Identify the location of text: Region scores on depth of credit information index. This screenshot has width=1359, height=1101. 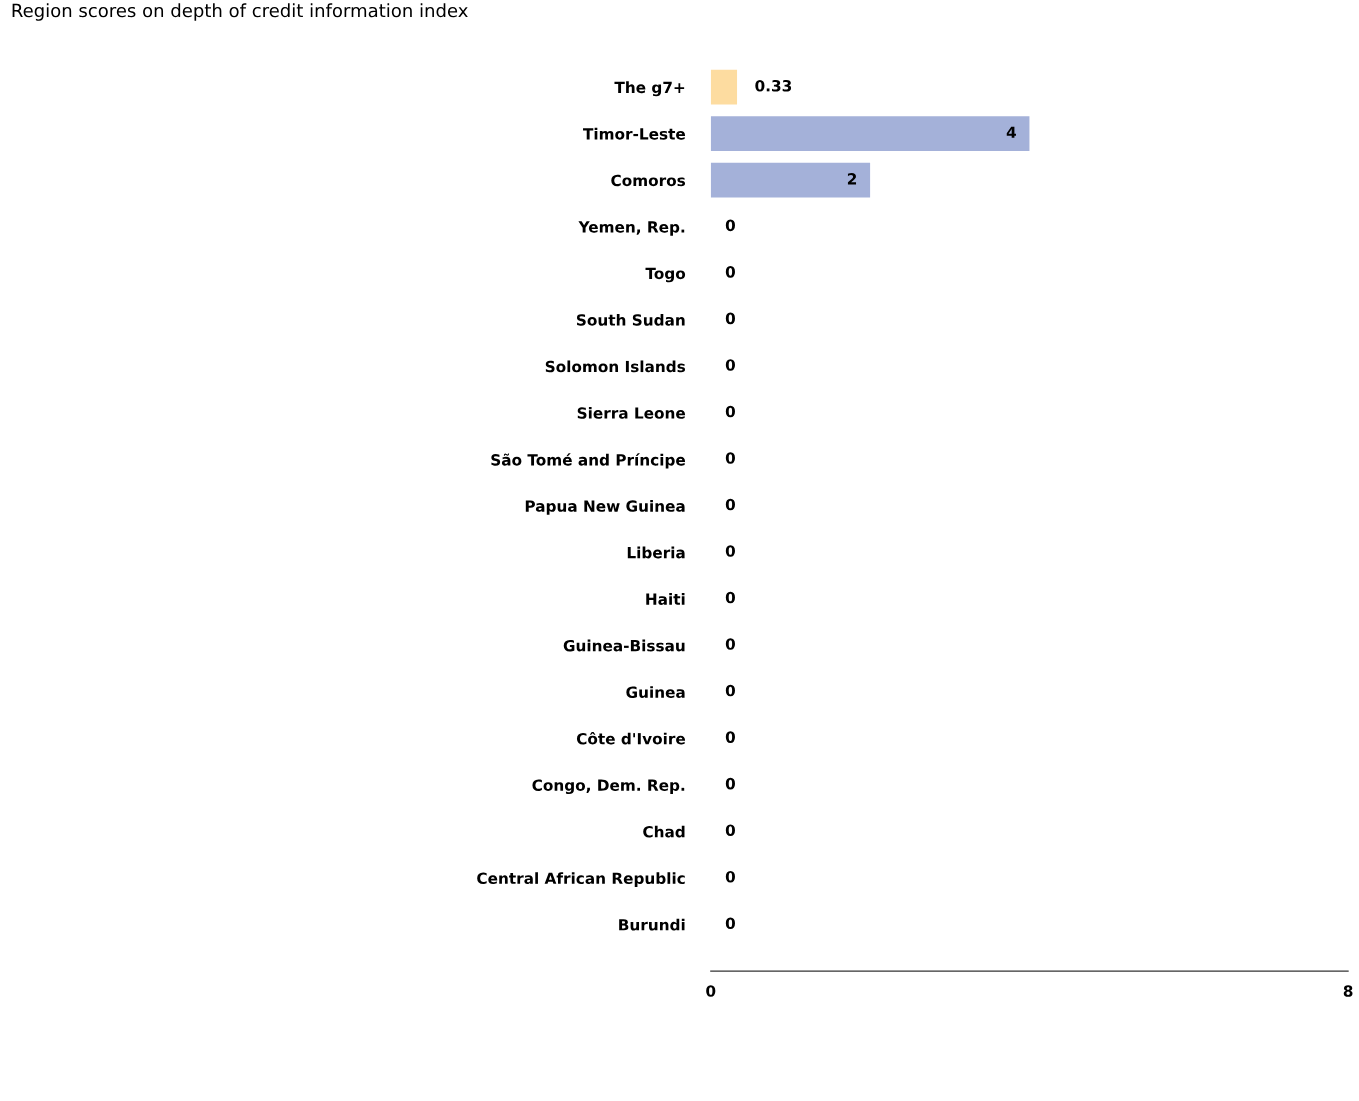
(240, 12).